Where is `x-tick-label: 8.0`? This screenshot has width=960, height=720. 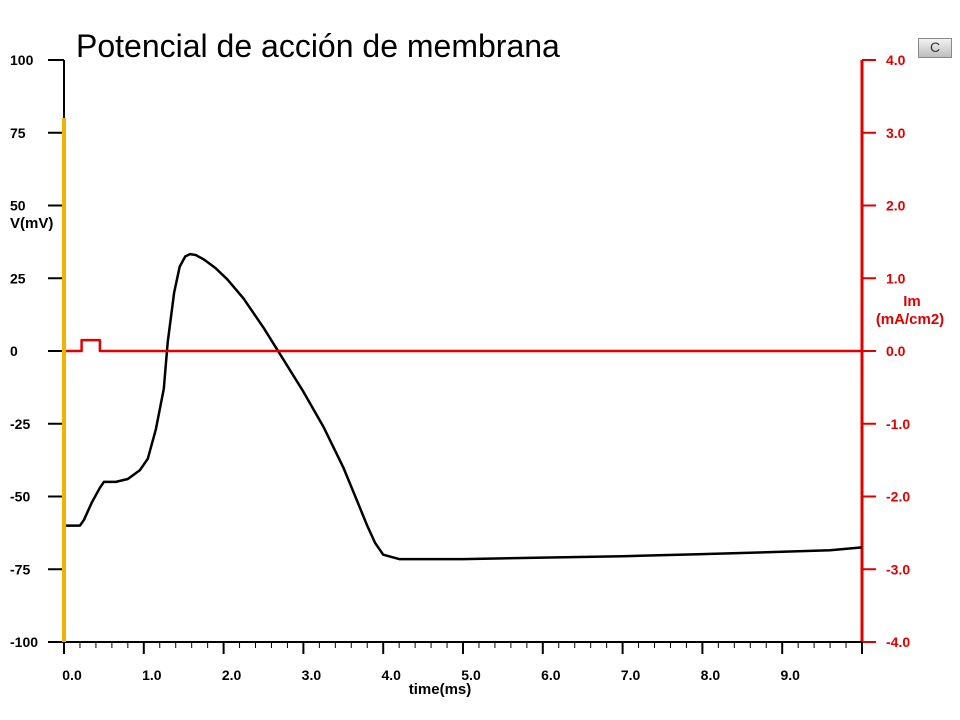 x-tick-label: 8.0 is located at coordinates (711, 675).